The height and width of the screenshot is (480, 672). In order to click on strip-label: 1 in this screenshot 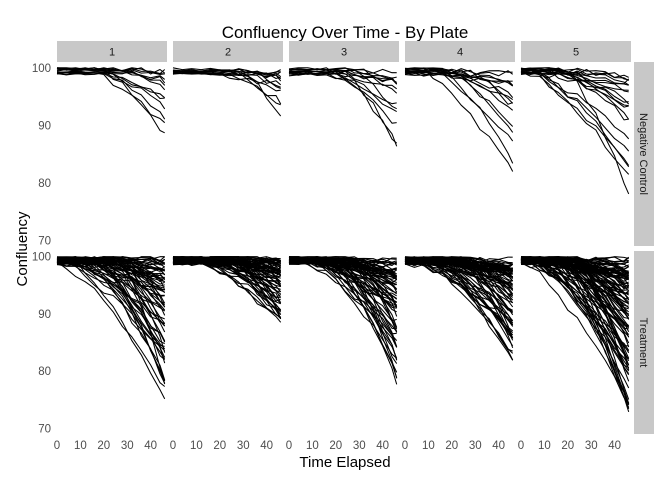, I will do `click(112, 53)`.